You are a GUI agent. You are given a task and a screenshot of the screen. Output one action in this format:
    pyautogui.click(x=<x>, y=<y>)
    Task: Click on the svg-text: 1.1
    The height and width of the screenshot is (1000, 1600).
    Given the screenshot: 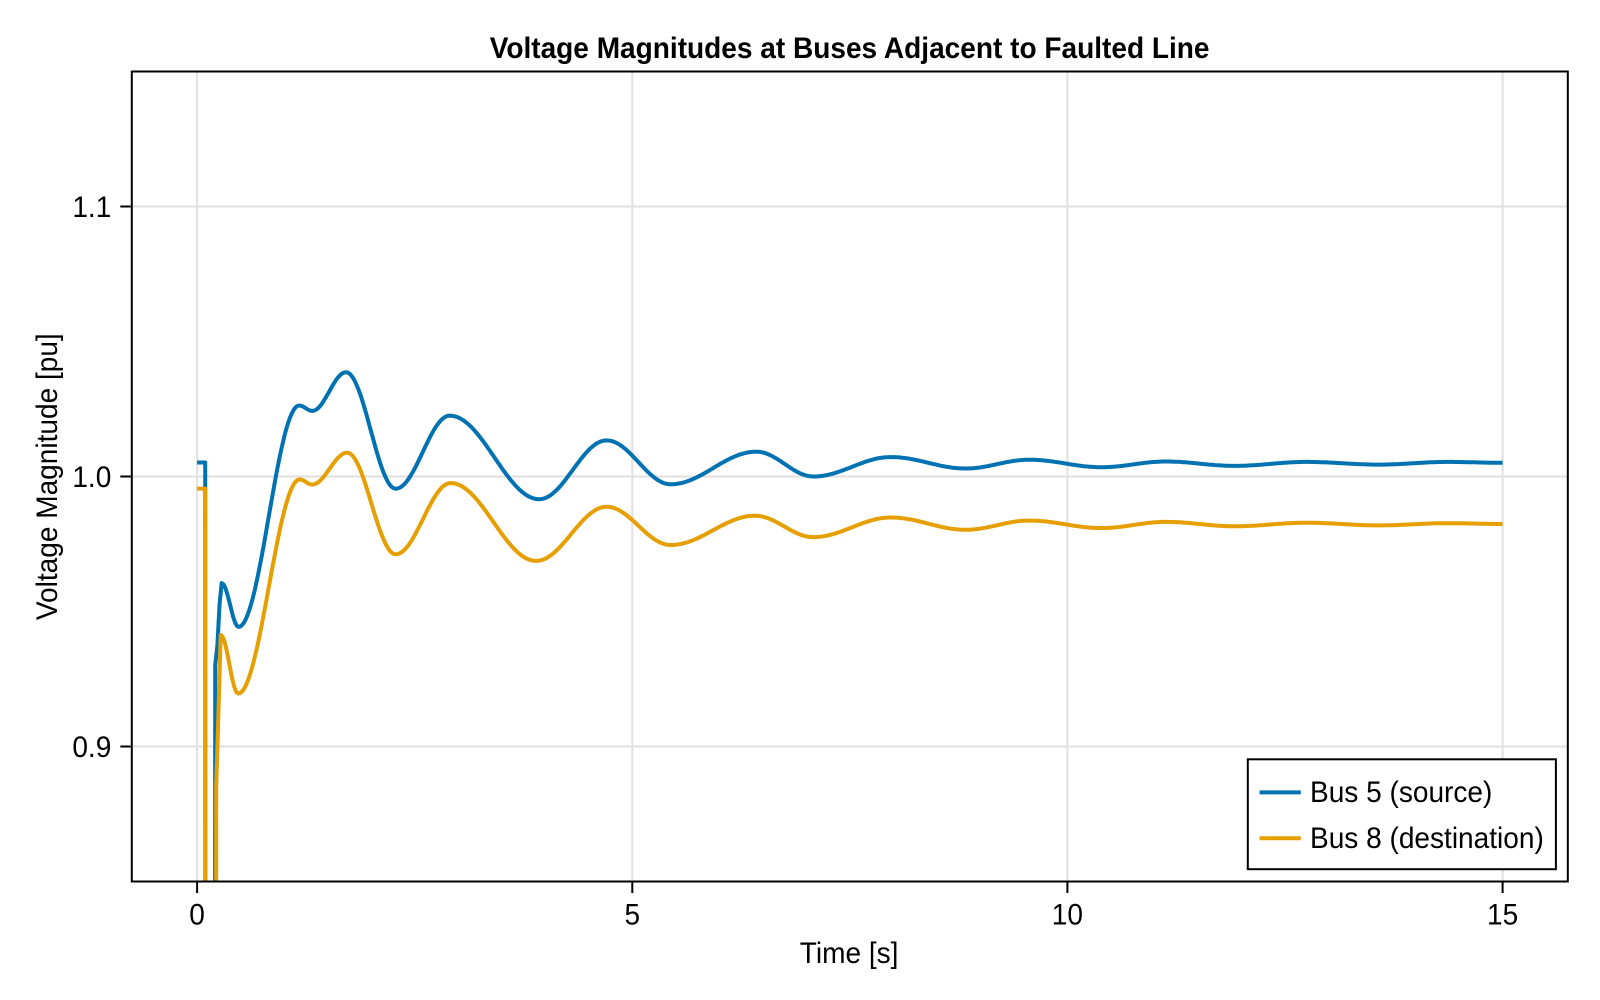 What is the action you would take?
    pyautogui.click(x=91, y=207)
    